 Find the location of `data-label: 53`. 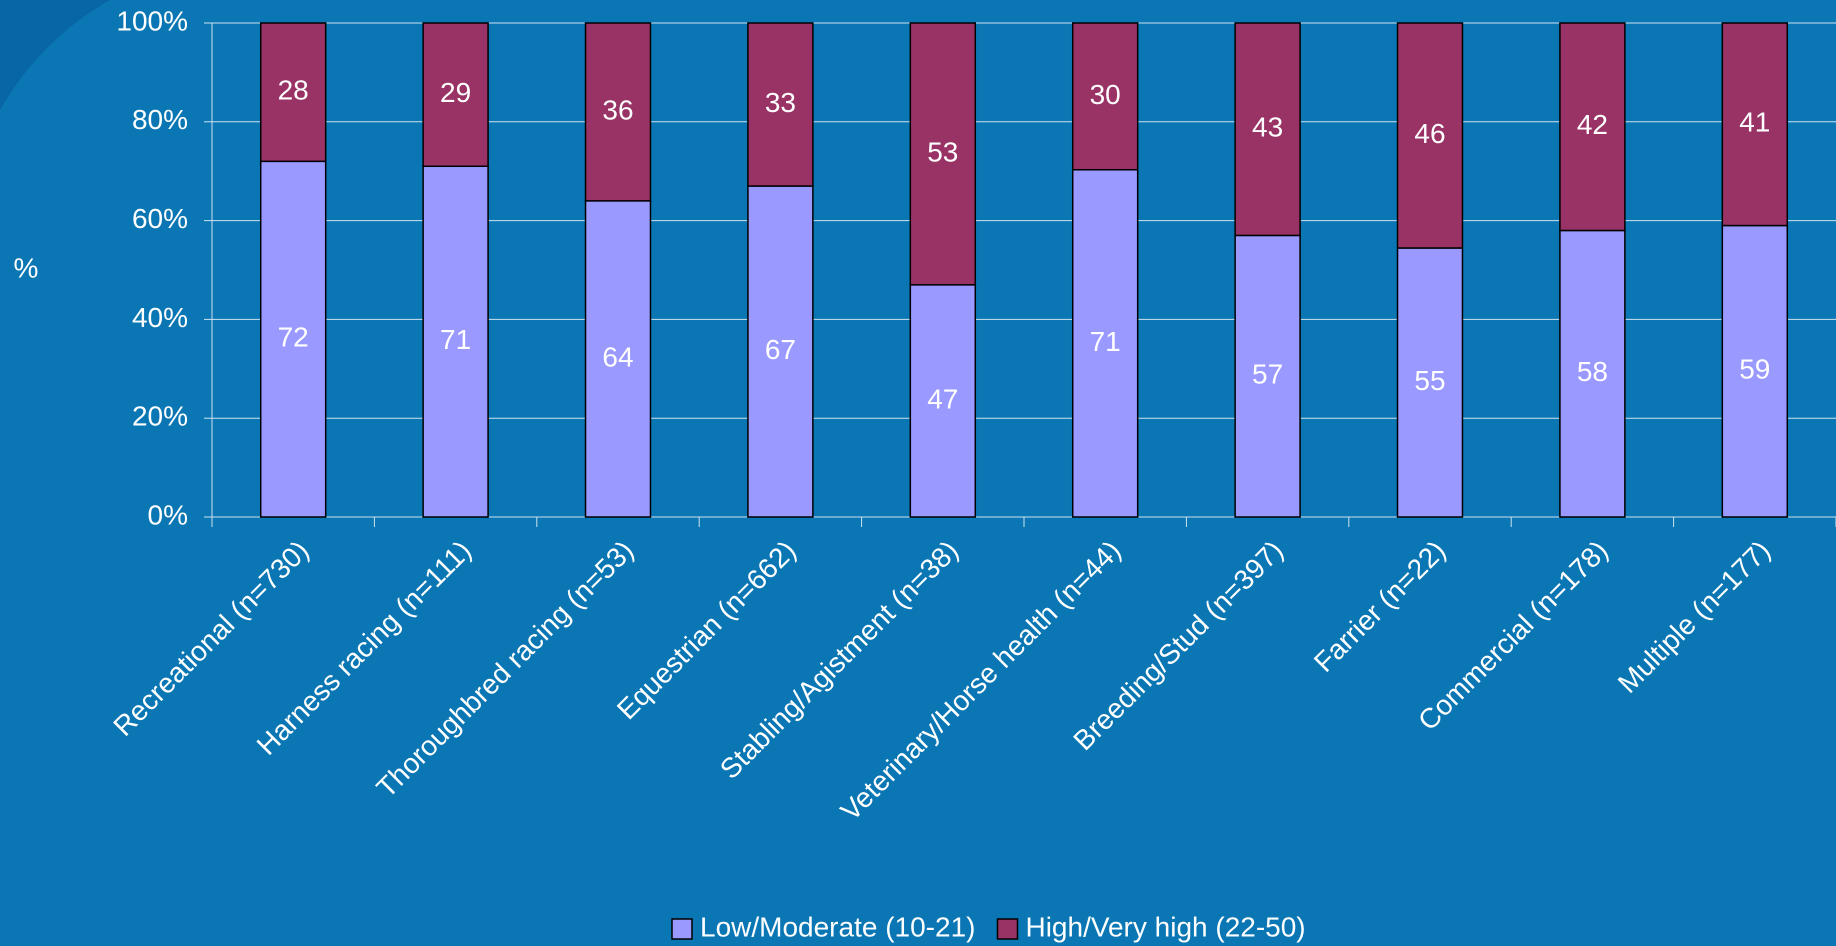

data-label: 53 is located at coordinates (942, 151).